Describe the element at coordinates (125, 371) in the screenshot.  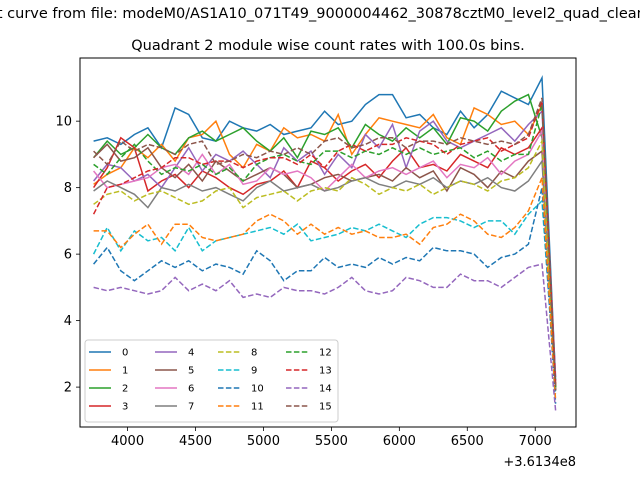
I see `legend-label: 1` at that location.